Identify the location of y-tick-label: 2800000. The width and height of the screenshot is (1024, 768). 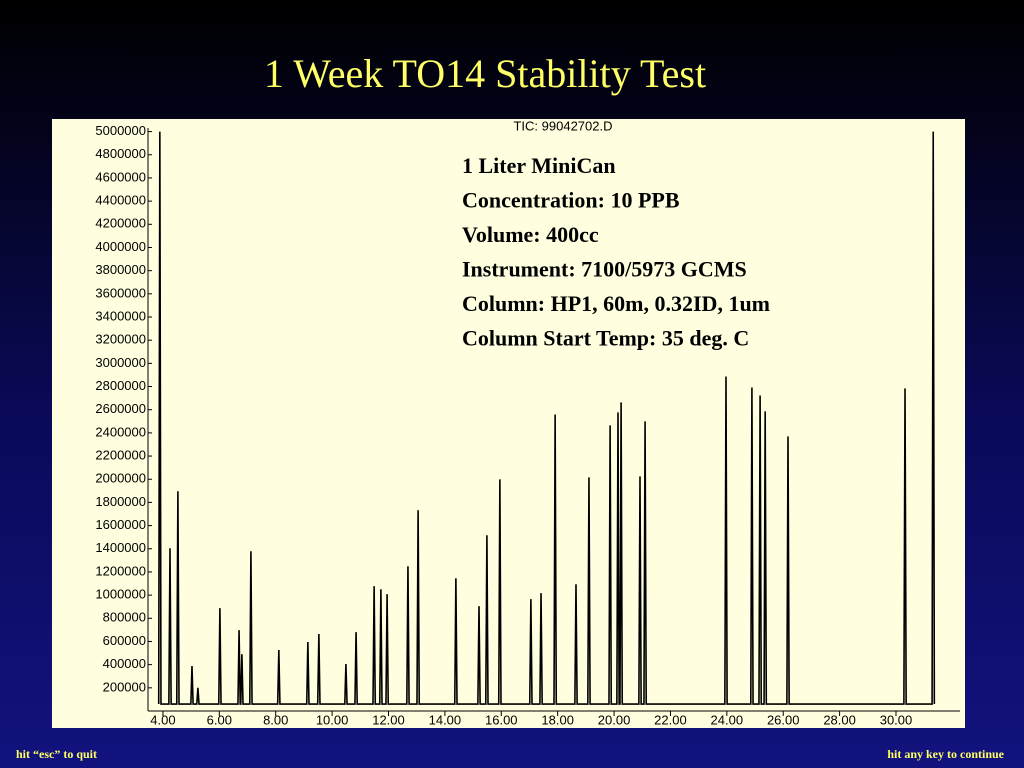
(120, 385).